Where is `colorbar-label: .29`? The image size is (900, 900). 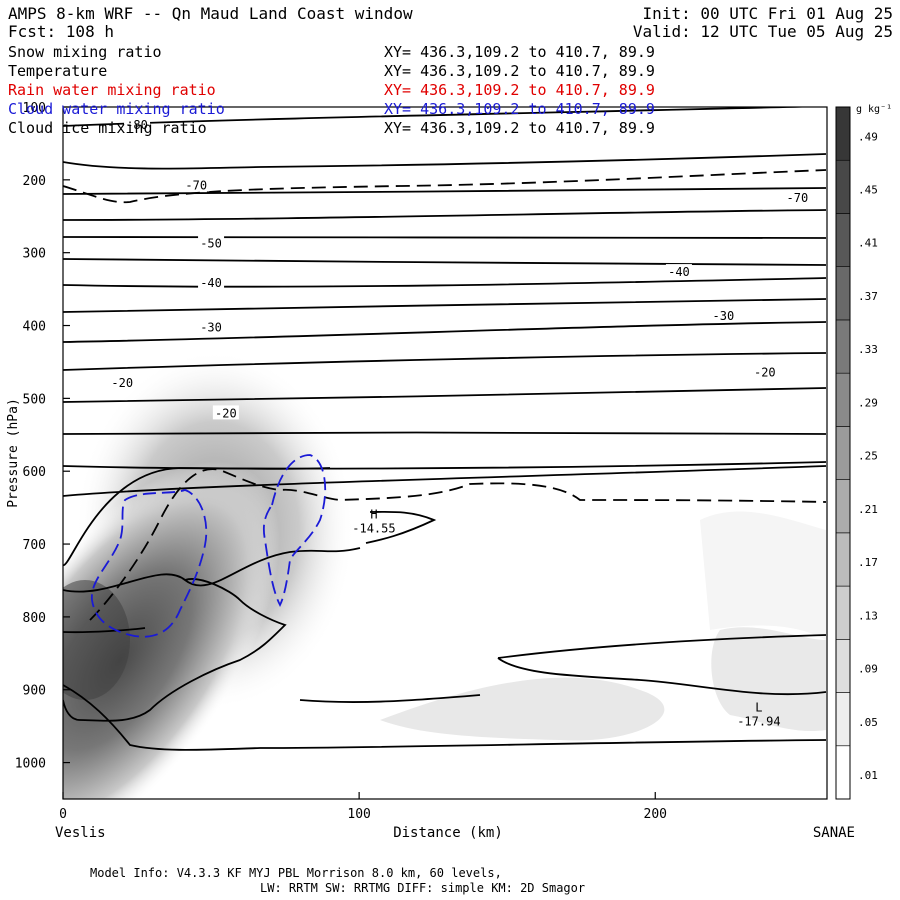
colorbar-label: .29 is located at coordinates (868, 402).